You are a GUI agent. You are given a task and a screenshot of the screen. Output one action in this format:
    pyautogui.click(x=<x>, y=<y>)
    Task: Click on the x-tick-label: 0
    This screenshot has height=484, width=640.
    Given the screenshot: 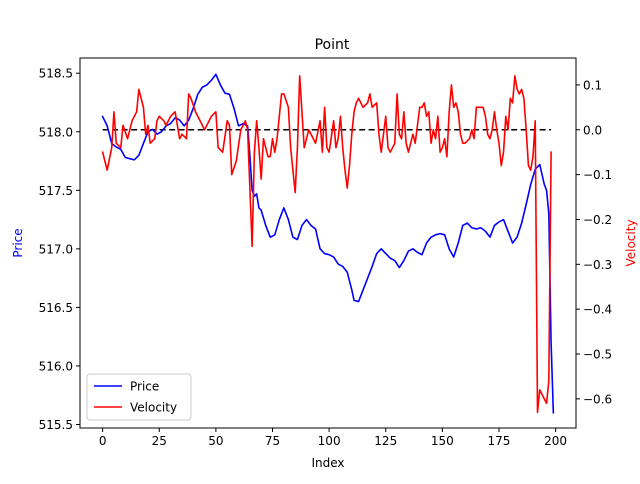 What is the action you would take?
    pyautogui.click(x=103, y=441)
    